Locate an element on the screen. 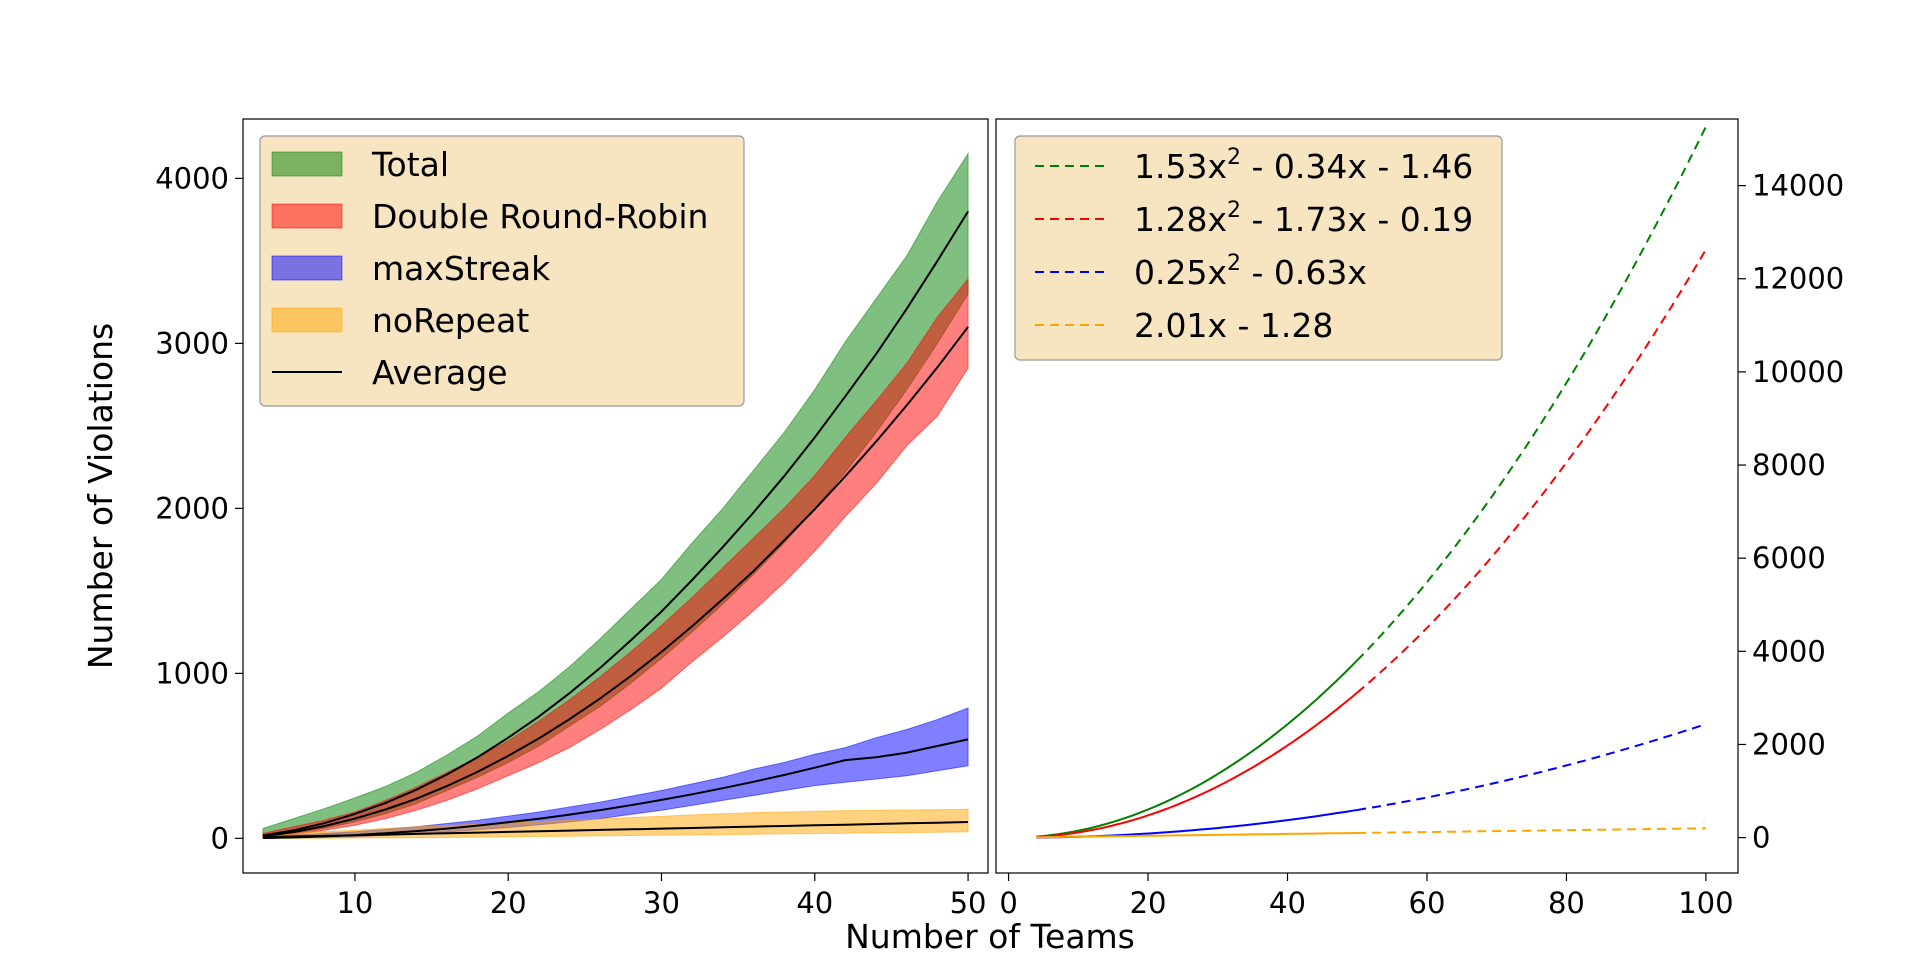 The height and width of the screenshot is (975, 1920). legend-label-maxstreak: maxStreak is located at coordinates (461, 268).